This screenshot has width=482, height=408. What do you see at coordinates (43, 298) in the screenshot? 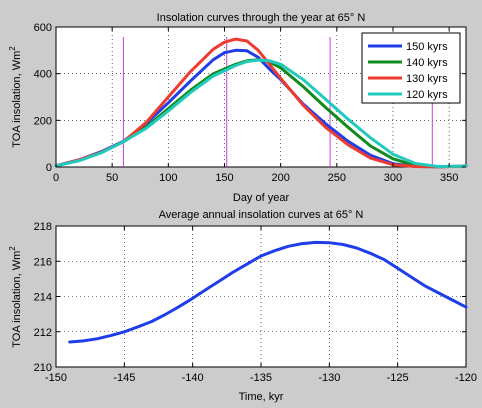
I see `bottom-y-tick-label: 214` at bounding box center [43, 298].